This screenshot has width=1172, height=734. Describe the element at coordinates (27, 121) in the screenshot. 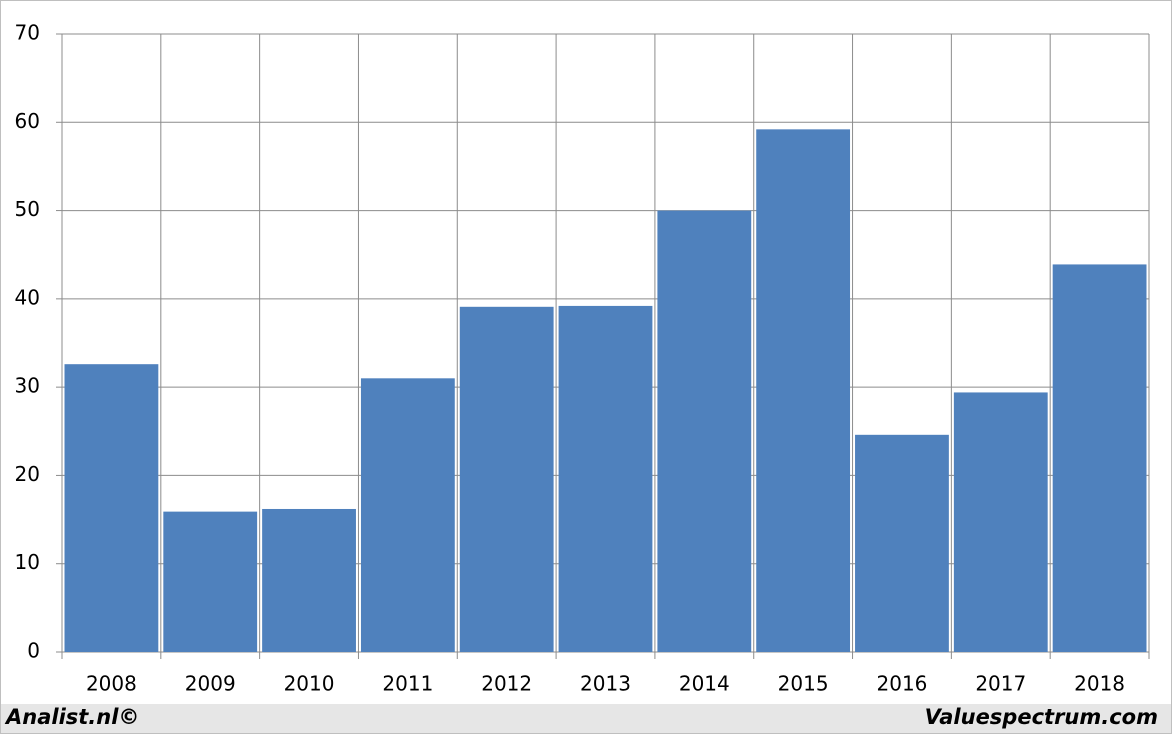

I see `y-tick-label: 60` at that location.